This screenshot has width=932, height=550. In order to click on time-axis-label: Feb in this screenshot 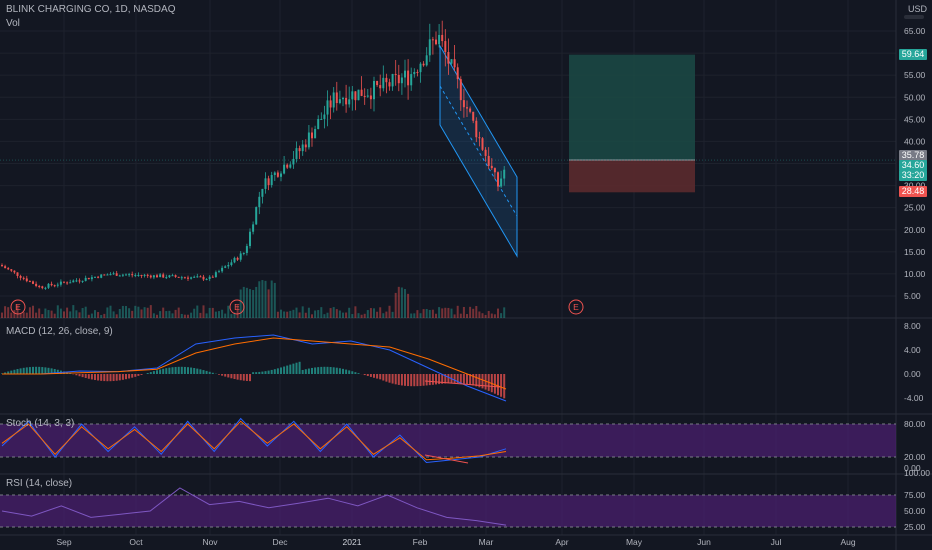, I will do `click(420, 542)`.